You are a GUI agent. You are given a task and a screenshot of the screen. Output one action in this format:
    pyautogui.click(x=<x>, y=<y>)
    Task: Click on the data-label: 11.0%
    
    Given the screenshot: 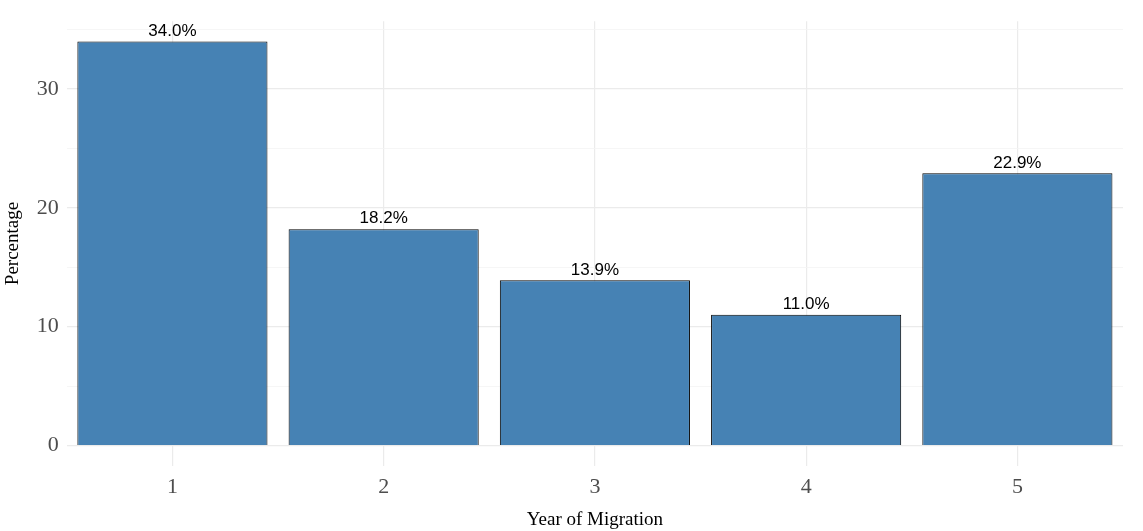 What is the action you would take?
    pyautogui.click(x=806, y=304)
    